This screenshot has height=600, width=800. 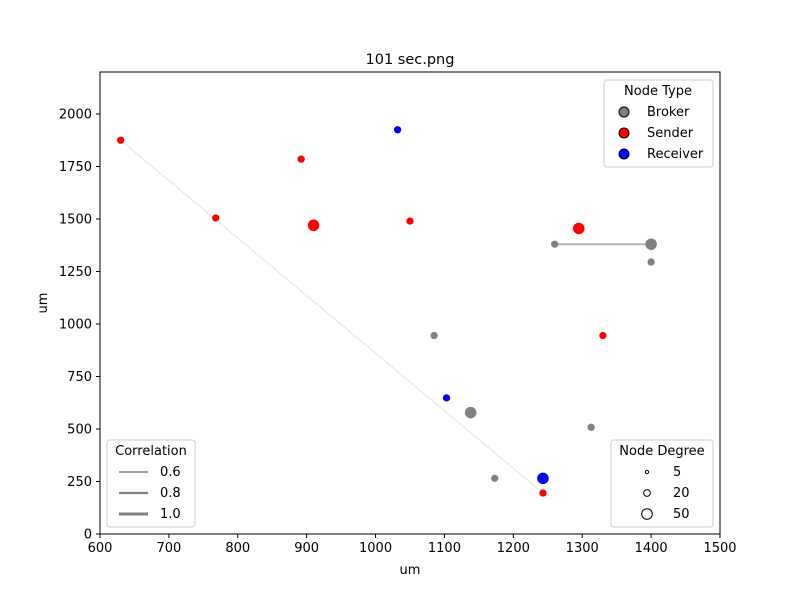 I want to click on x-tick-label: 1400, so click(x=651, y=548).